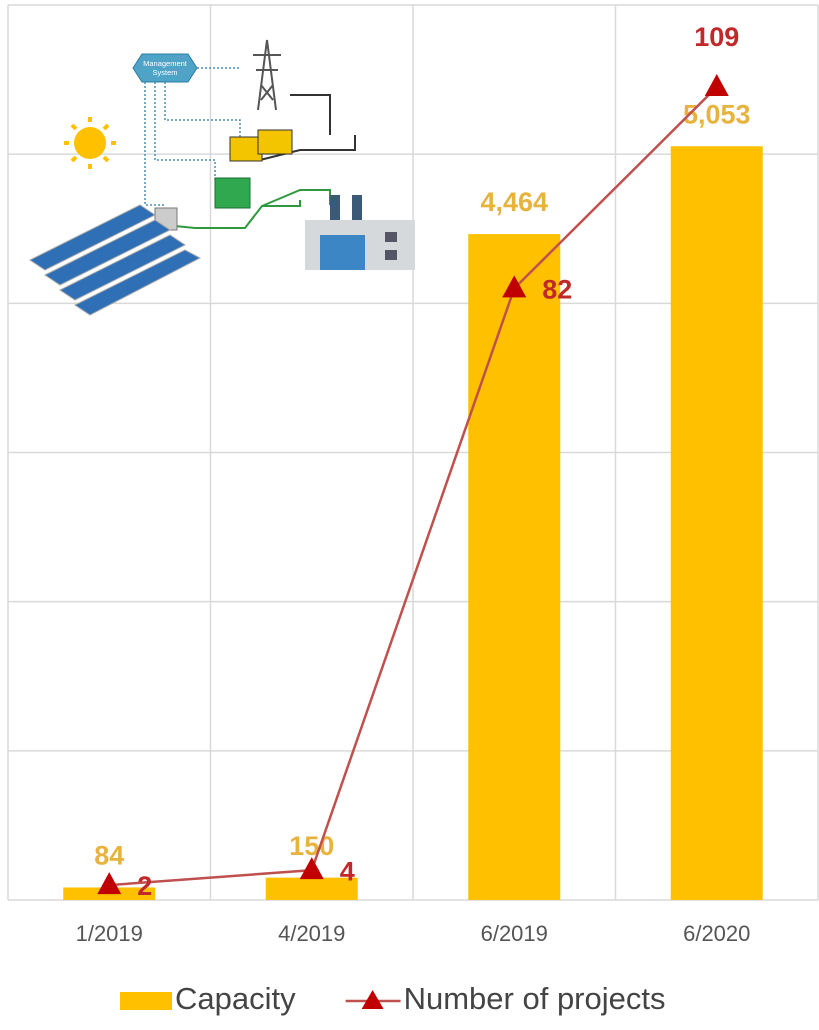 This screenshot has height=1030, width=819. Describe the element at coordinates (311, 846) in the screenshot. I see `bar-value-label: 150` at that location.